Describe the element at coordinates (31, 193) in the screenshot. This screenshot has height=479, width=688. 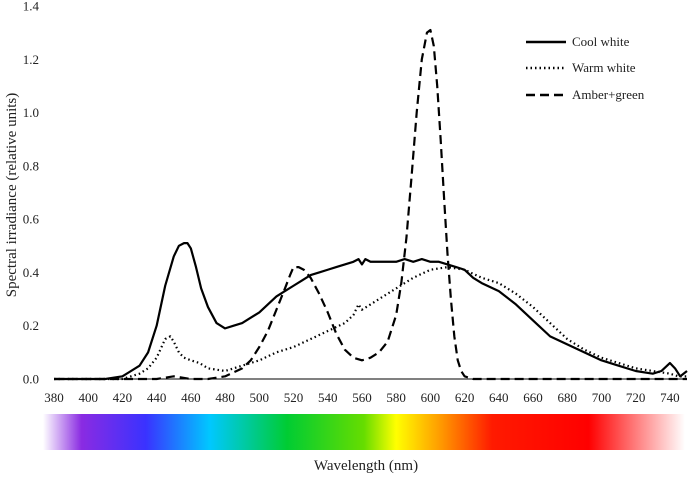
I see `y-axis-tick-labels: 0.0 0.2 0.4 0.6 0.8 1.0 1.2 1.4` at that location.